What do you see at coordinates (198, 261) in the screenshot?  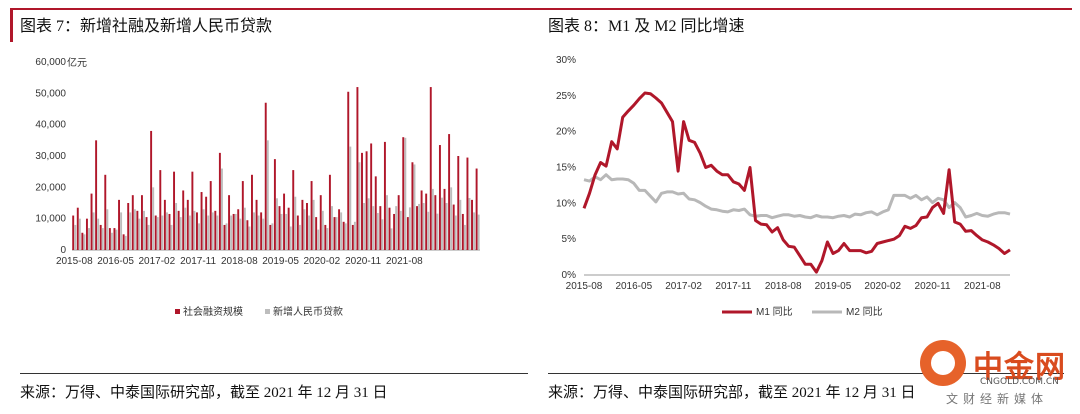 I see `x-tick-label: 2017-11` at bounding box center [198, 261].